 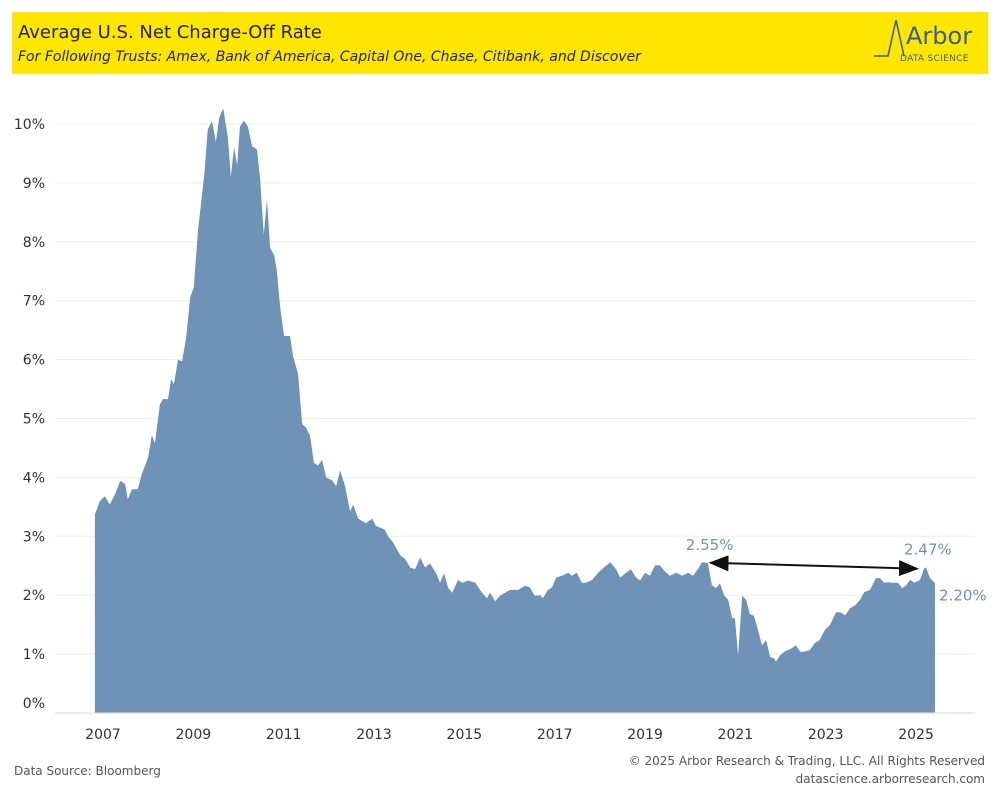 What do you see at coordinates (934, 59) in the screenshot?
I see `logo-subtext: DATA SCIENCE` at bounding box center [934, 59].